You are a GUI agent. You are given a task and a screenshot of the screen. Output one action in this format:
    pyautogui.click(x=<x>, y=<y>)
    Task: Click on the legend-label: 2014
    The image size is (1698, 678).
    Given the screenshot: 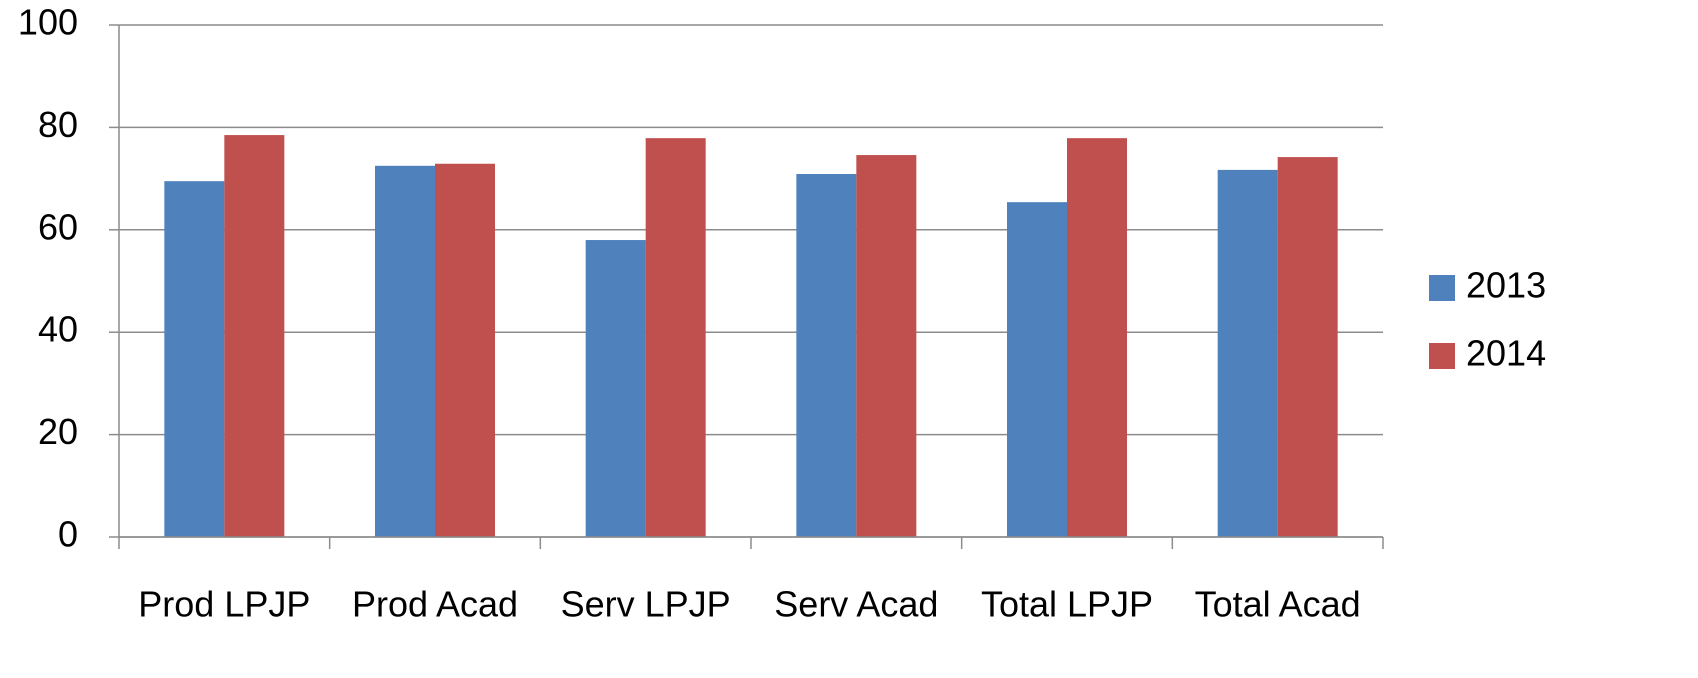 What is the action you would take?
    pyautogui.click(x=1506, y=353)
    